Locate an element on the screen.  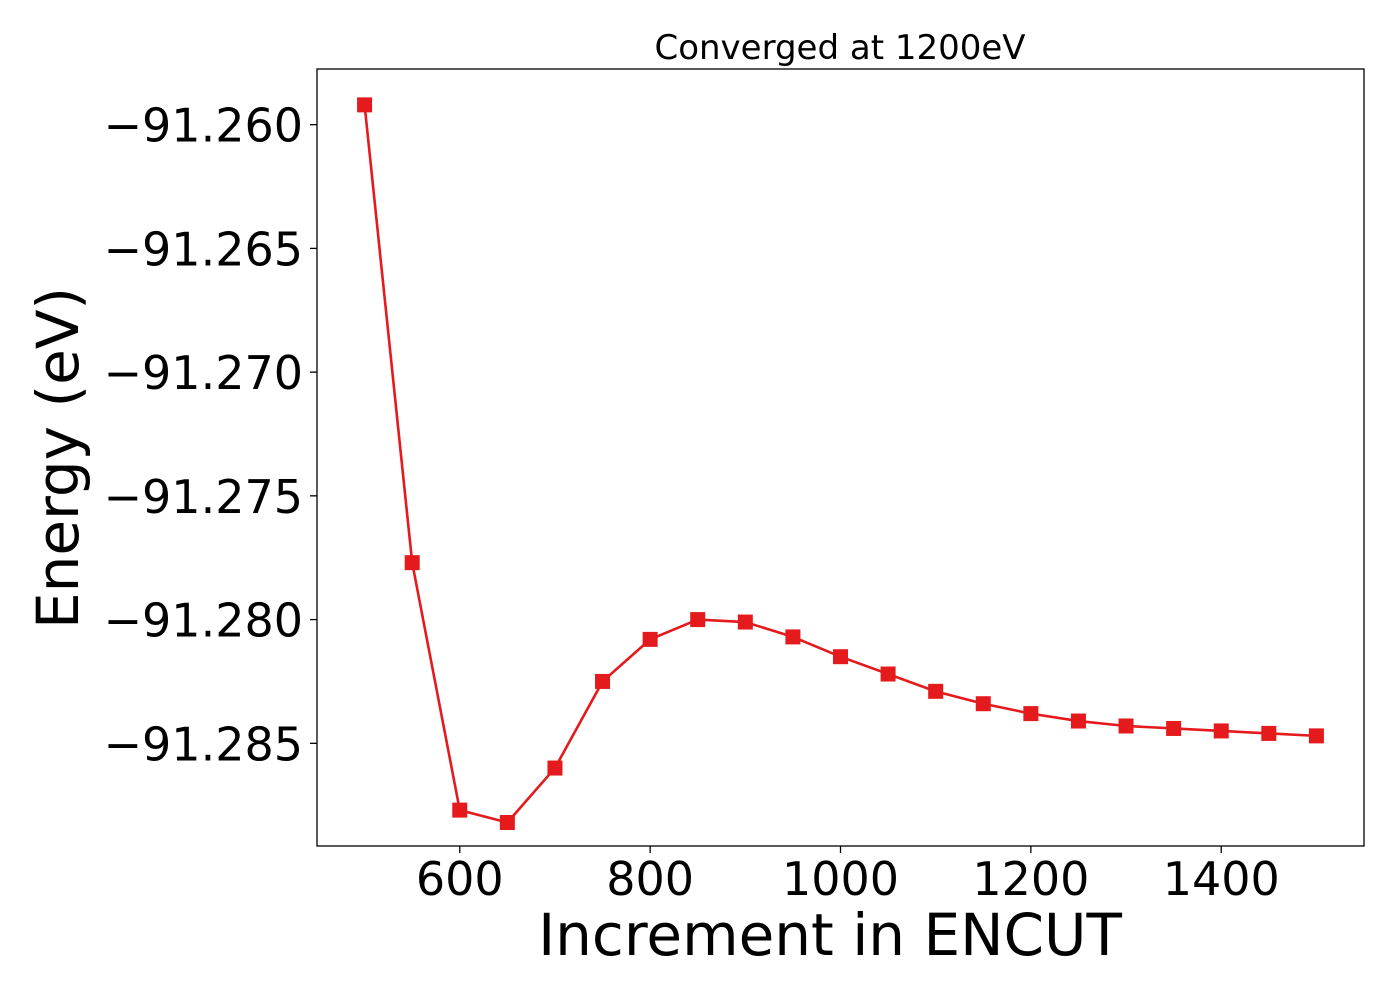
x-tick-label: 1400 is located at coordinates (1221, 879).